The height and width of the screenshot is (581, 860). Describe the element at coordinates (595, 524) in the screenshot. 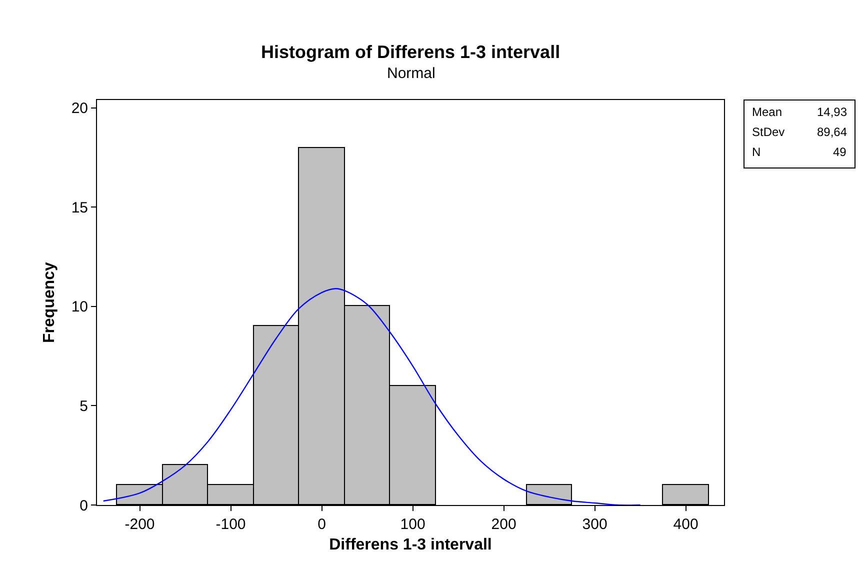

I see `x-tick-label: 300` at that location.